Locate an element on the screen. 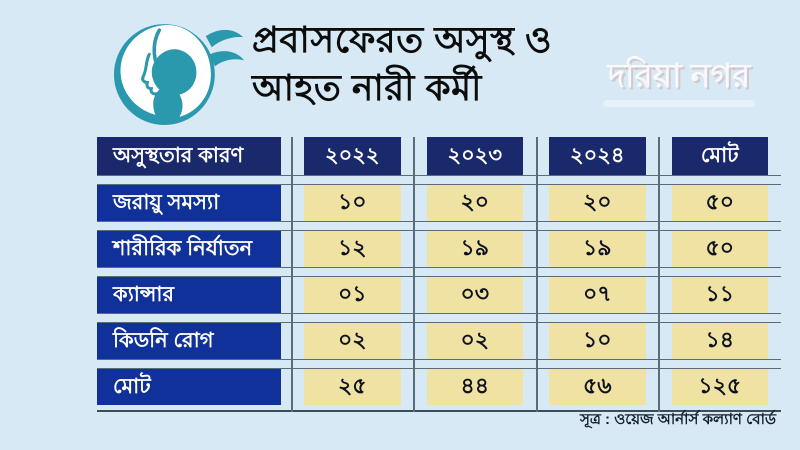  column-header-total: মোট is located at coordinates (719, 156).